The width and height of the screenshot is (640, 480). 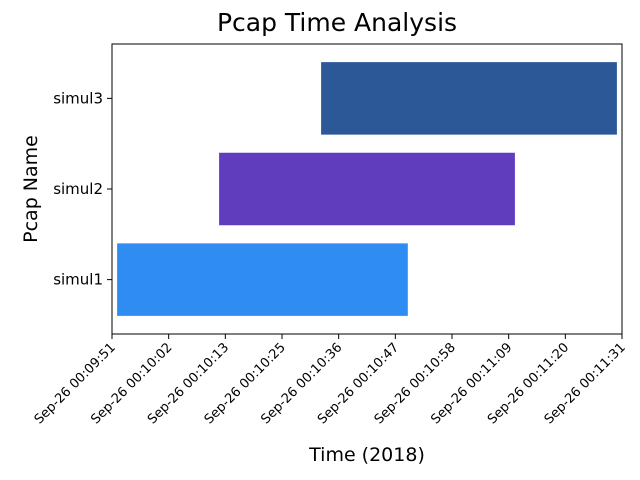 I want to click on bar-simul2, so click(x=367, y=189).